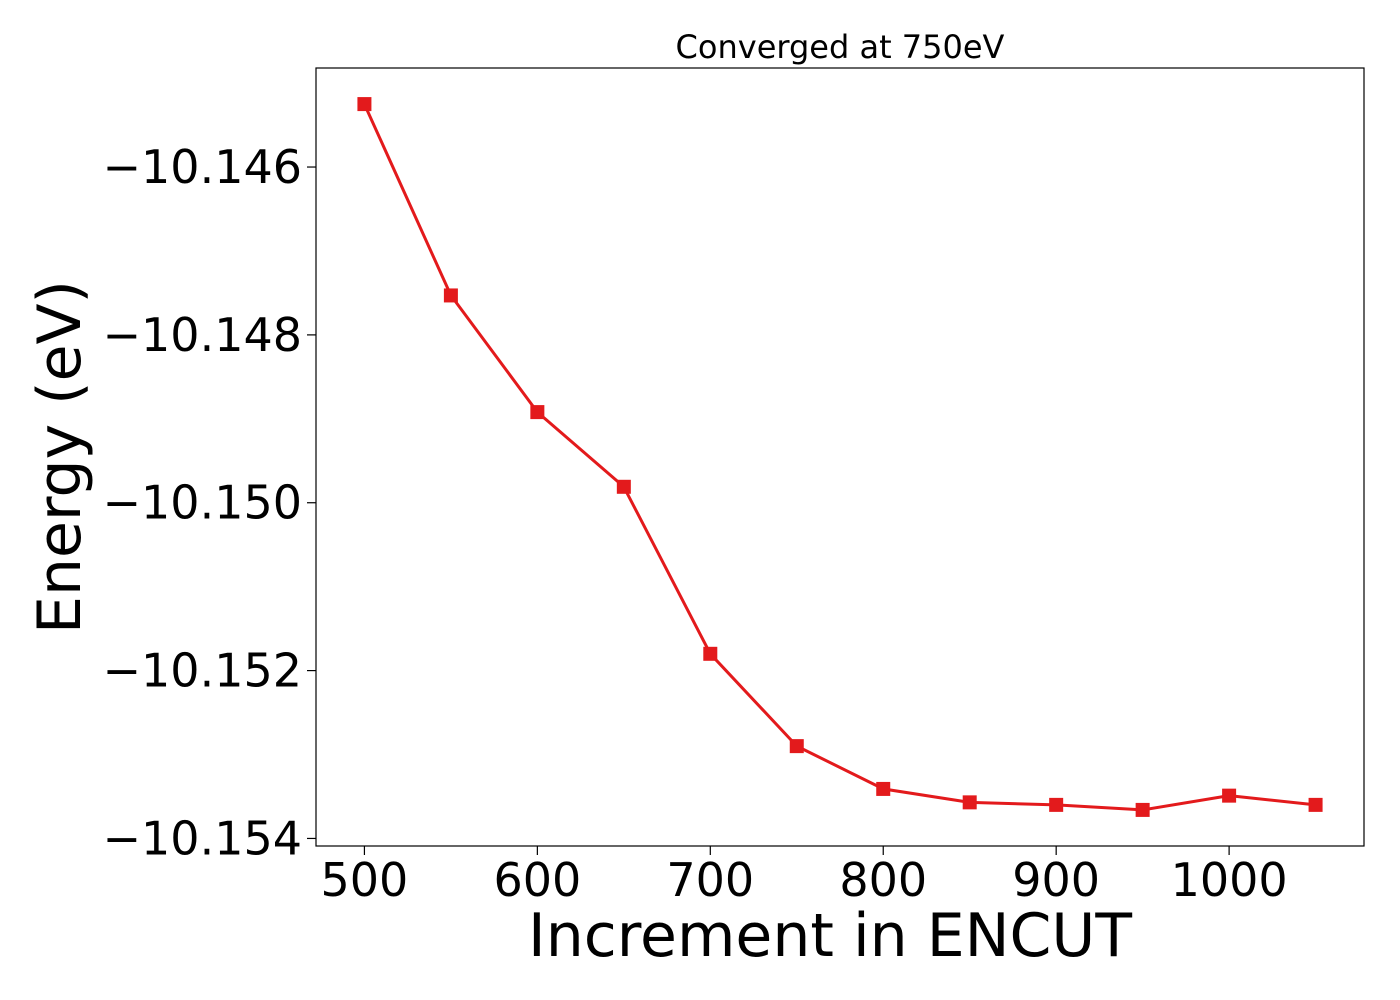 The height and width of the screenshot is (1000, 1400). Describe the element at coordinates (203, 838) in the screenshot. I see `y-tick-label: −10.154` at that location.